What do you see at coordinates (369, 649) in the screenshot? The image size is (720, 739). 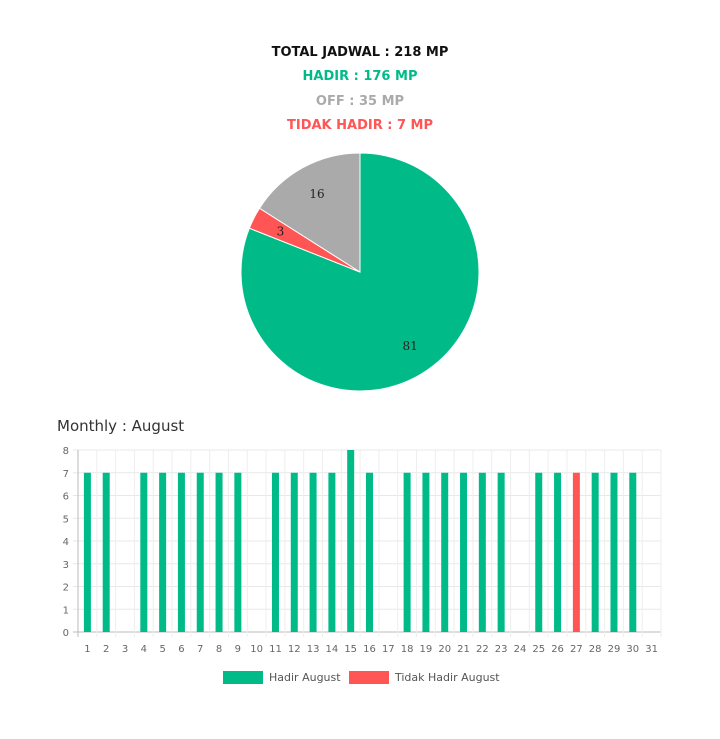 I see `x-tick-label: 16` at bounding box center [369, 649].